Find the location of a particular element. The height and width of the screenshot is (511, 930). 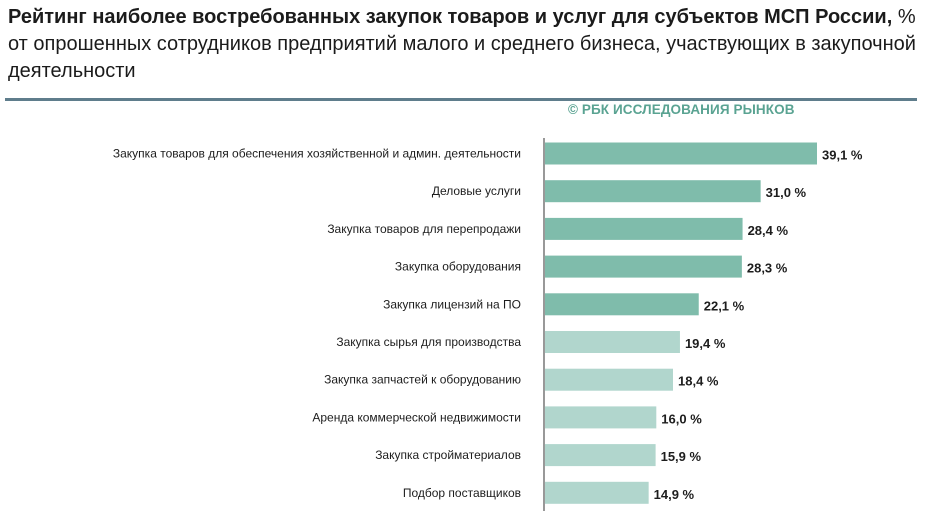

value-label: 22,1 % is located at coordinates (724, 305).